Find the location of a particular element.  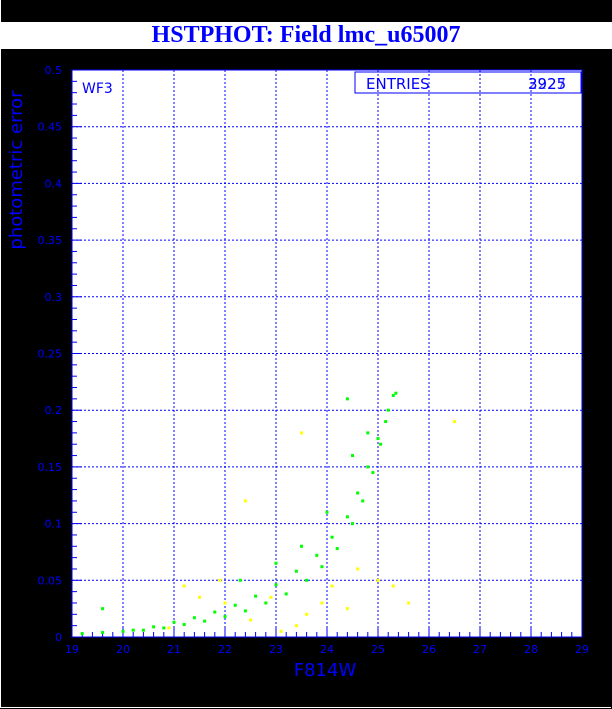

x-tick-label: 24 is located at coordinates (327, 649).